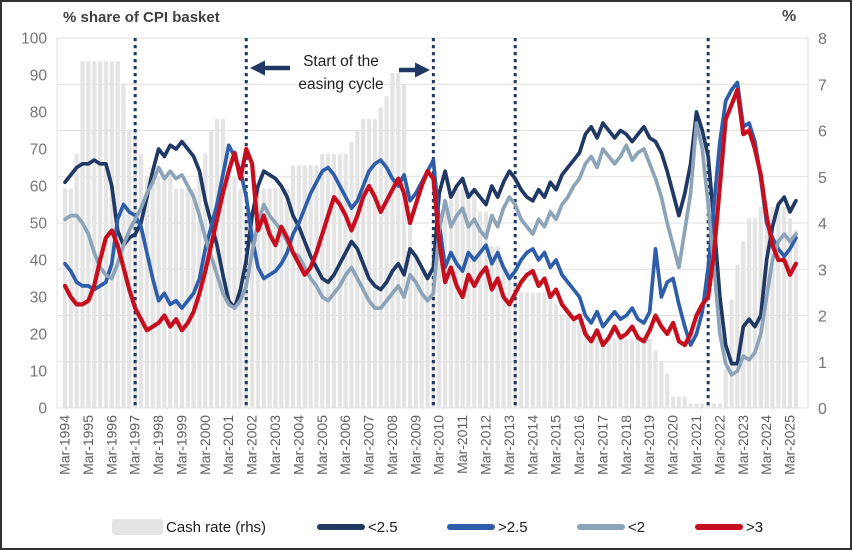 The width and height of the screenshot is (852, 550). Describe the element at coordinates (471, 527) in the screenshot. I see `gt-2-5-swatch` at that location.